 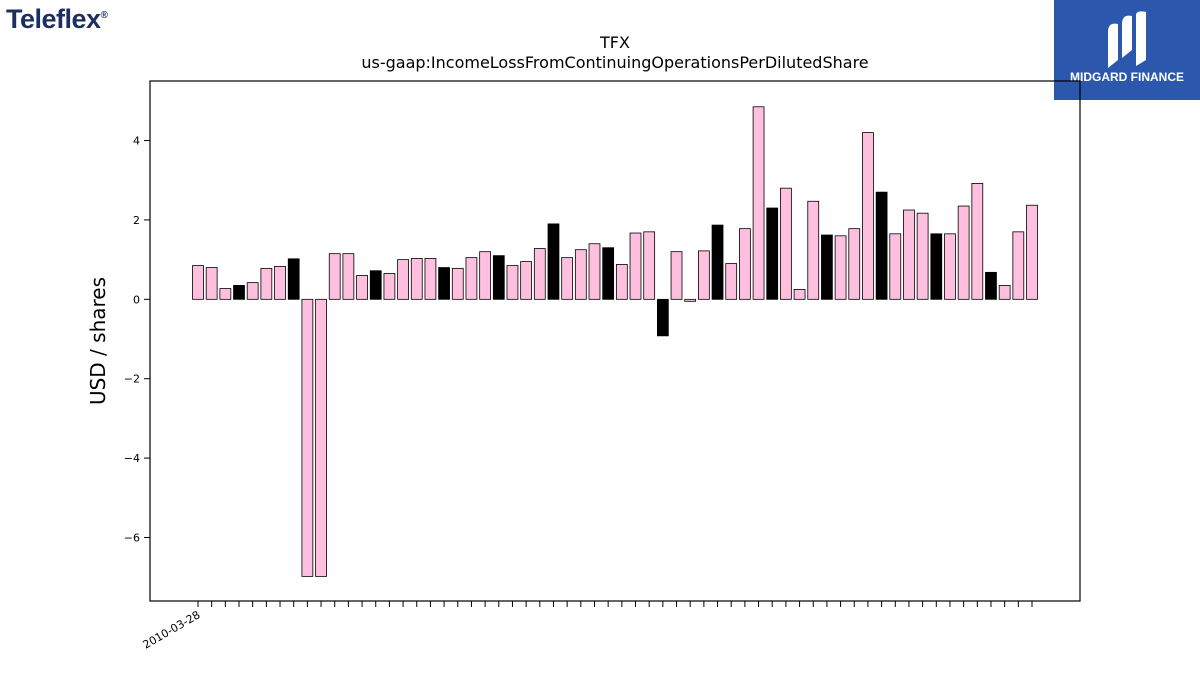 I want to click on sponsor-emblem-icon, so click(x=1127, y=39).